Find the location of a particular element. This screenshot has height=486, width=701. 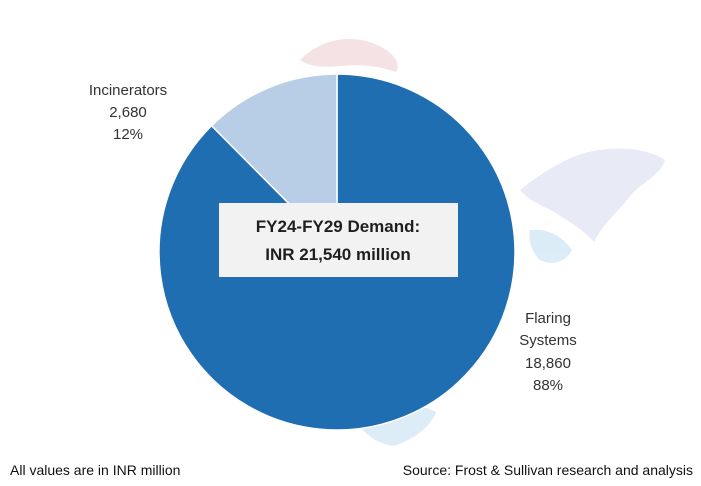

center-callout-box is located at coordinates (338, 240).